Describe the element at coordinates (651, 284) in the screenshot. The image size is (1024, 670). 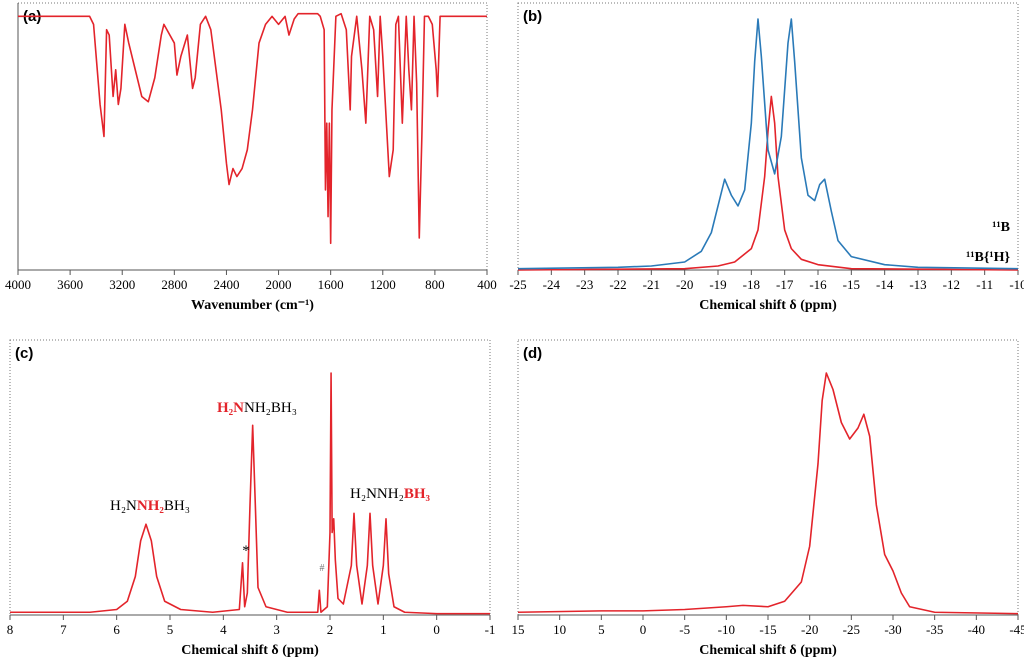
I see `x-tick-label: -21` at that location.